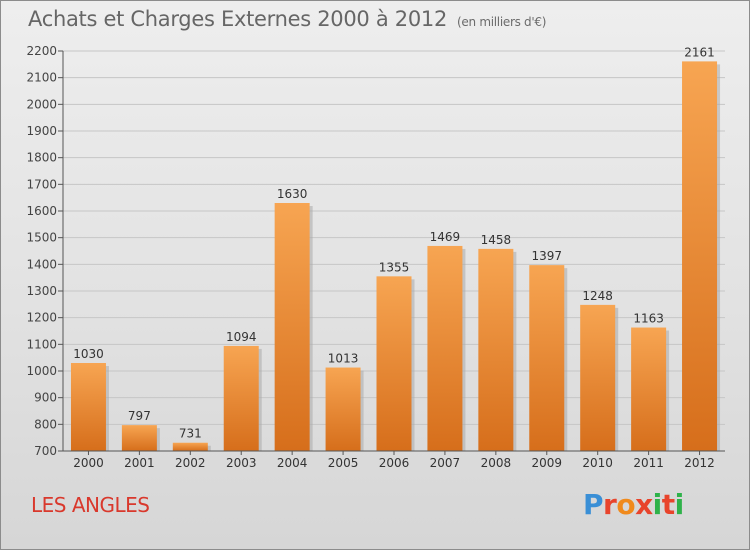 The height and width of the screenshot is (550, 750). I want to click on proxiti-logo: Proxiti, so click(633, 504).